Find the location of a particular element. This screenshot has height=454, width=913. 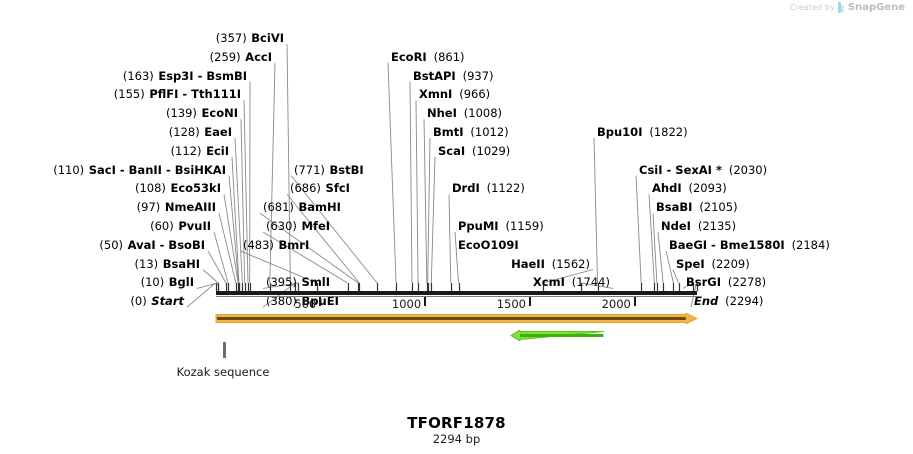

enzyme-label-bcivi: (357) BciVI is located at coordinates (250, 38).